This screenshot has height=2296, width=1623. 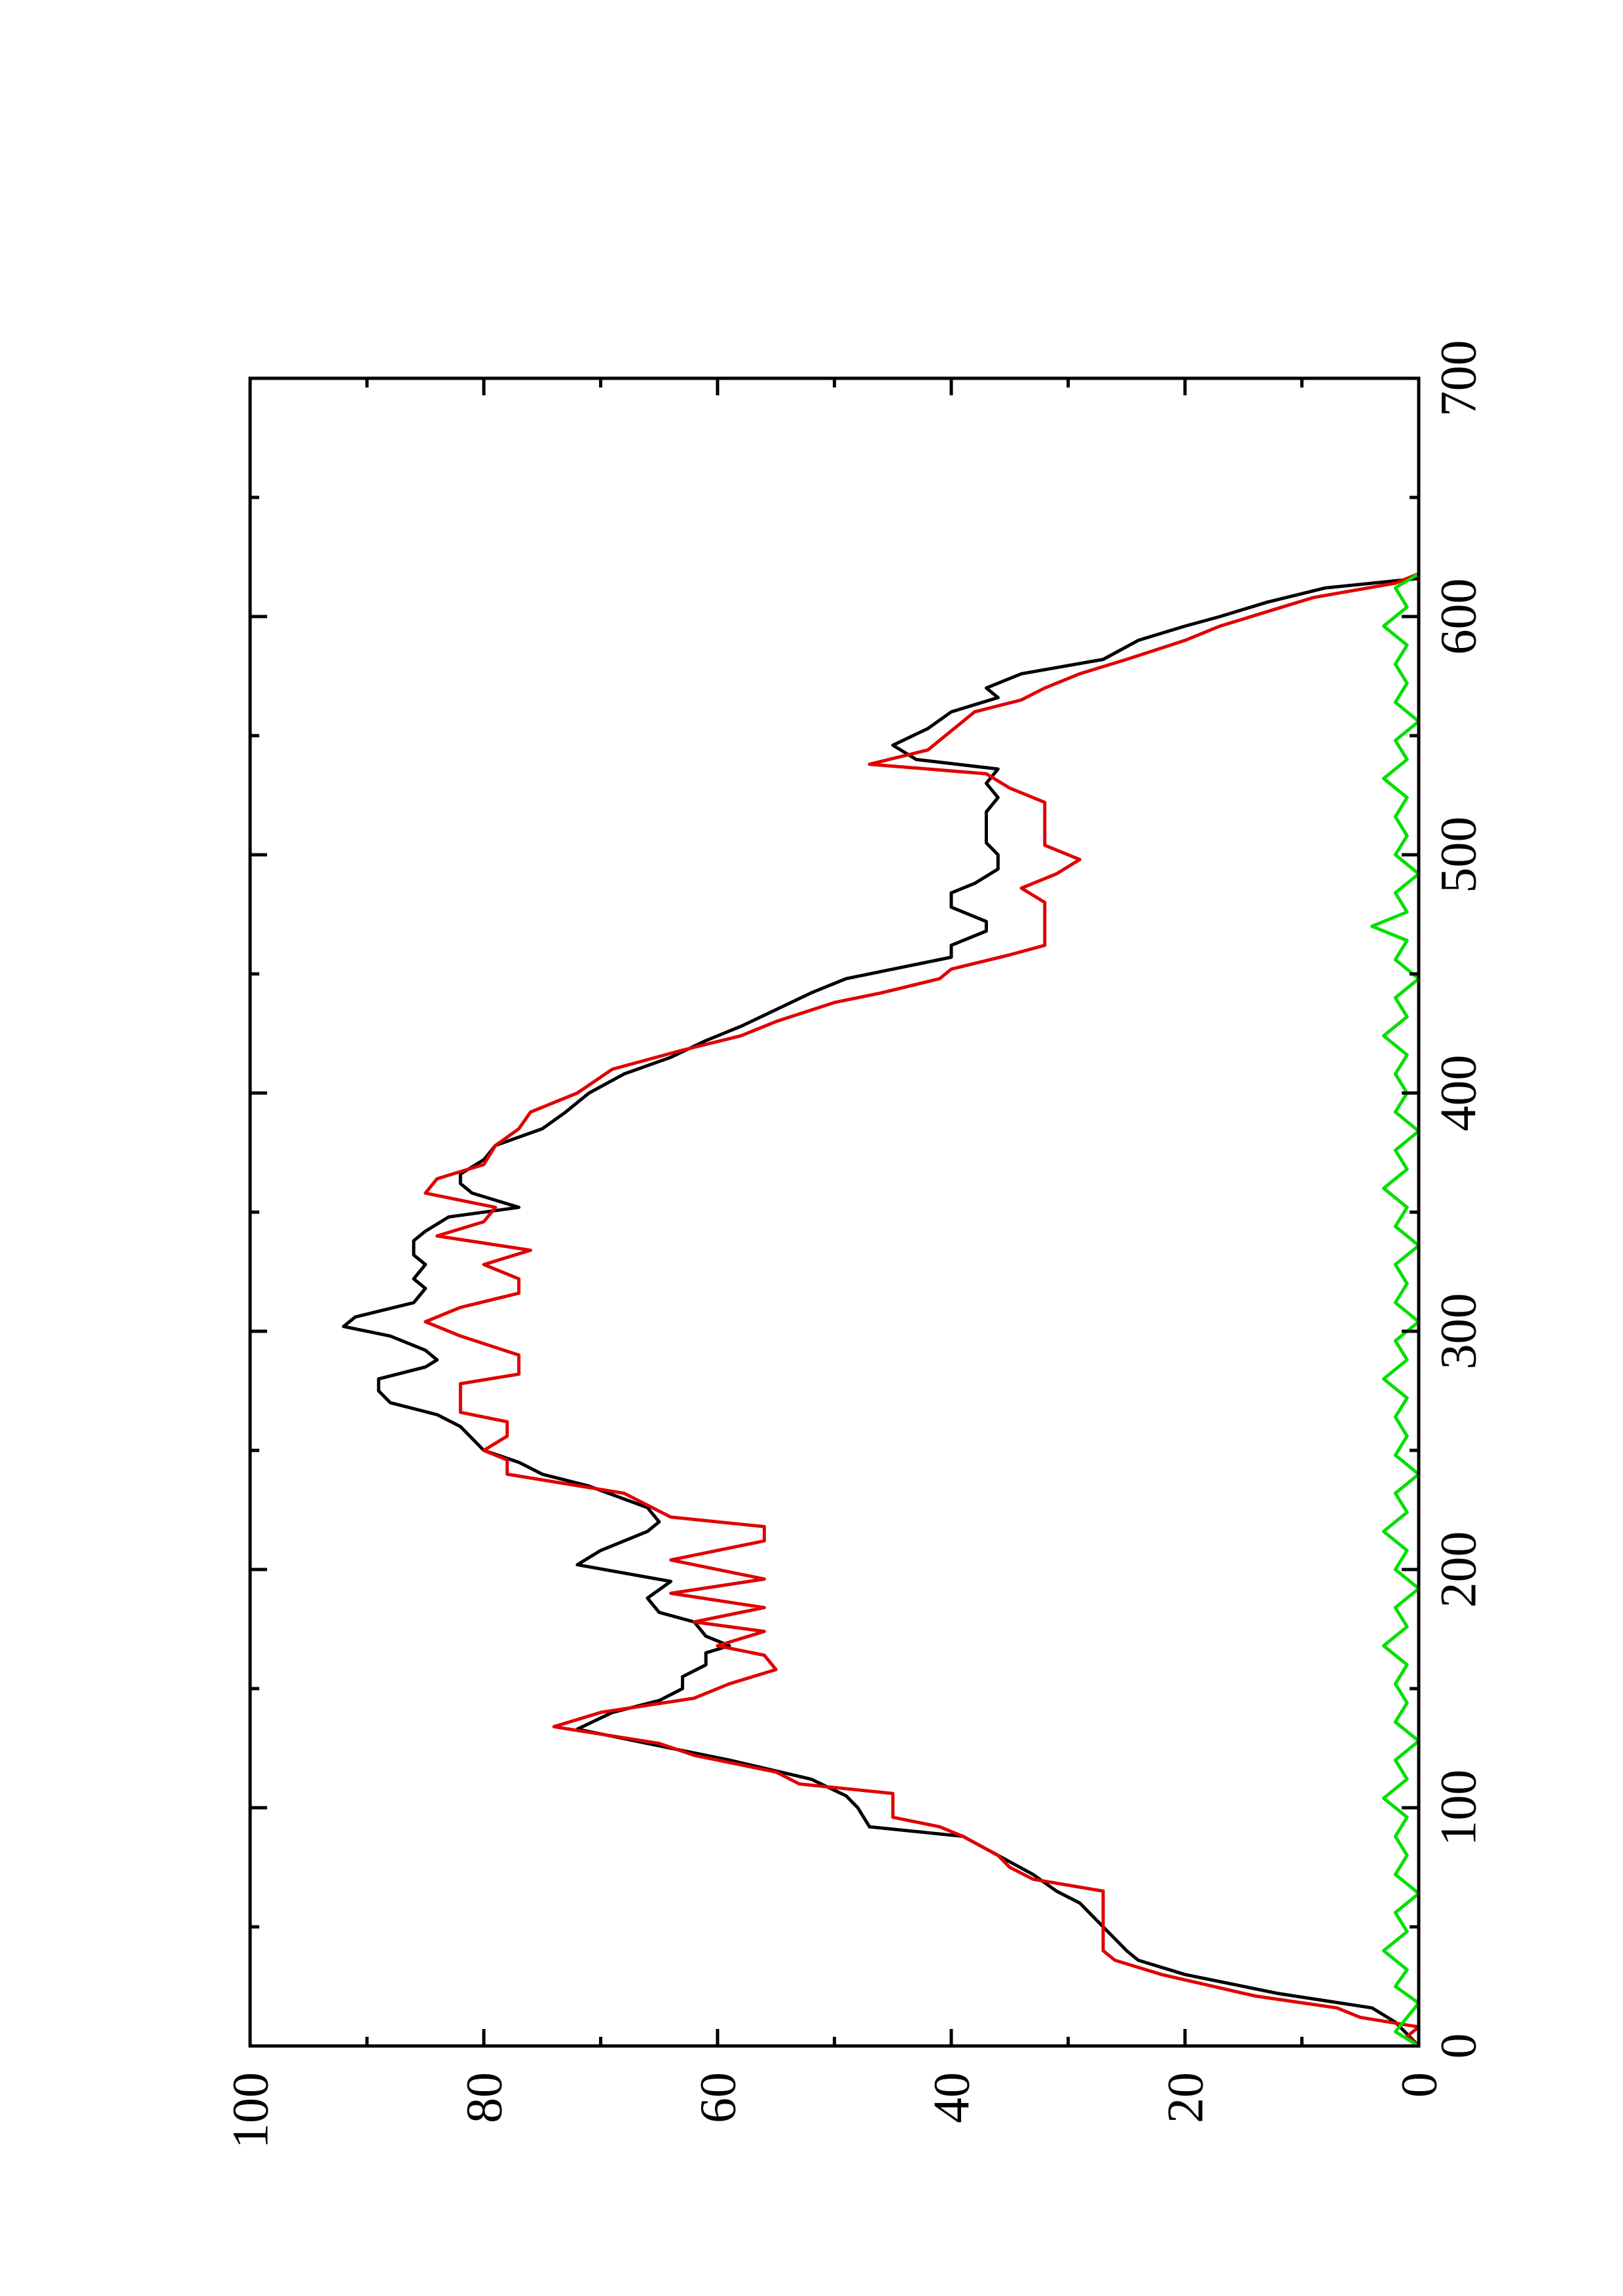 What do you see at coordinates (1458, 617) in the screenshot?
I see `x-tick-label: 600` at bounding box center [1458, 617].